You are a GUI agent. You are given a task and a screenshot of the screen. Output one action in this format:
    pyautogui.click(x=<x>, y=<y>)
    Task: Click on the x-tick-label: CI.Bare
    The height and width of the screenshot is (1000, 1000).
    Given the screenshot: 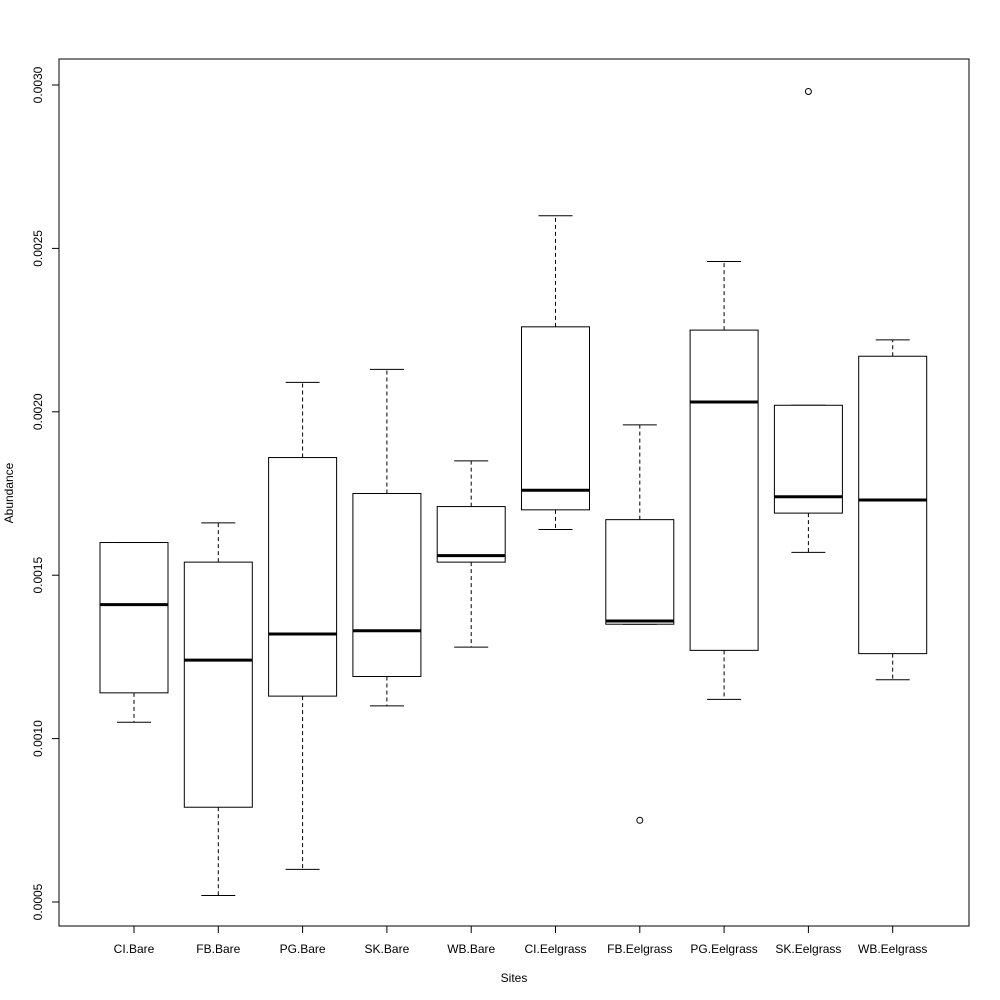 What is the action you would take?
    pyautogui.click(x=134, y=949)
    